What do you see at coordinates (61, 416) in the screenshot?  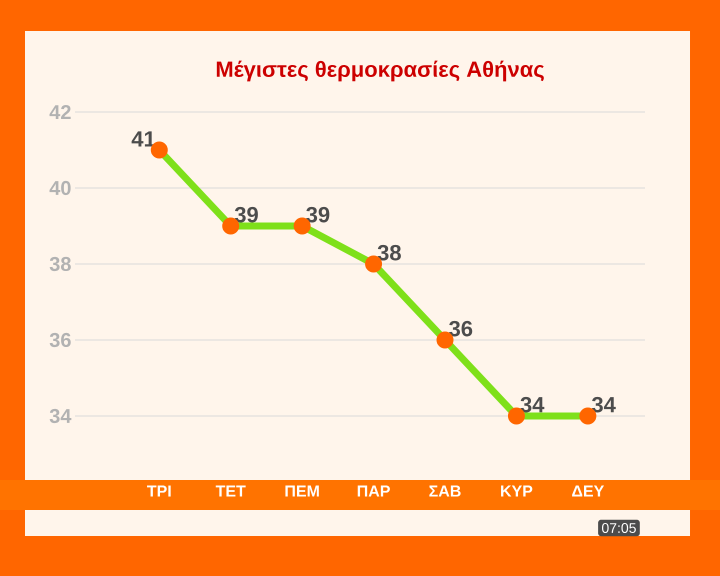 I see `y-tick-label: 34` at bounding box center [61, 416].